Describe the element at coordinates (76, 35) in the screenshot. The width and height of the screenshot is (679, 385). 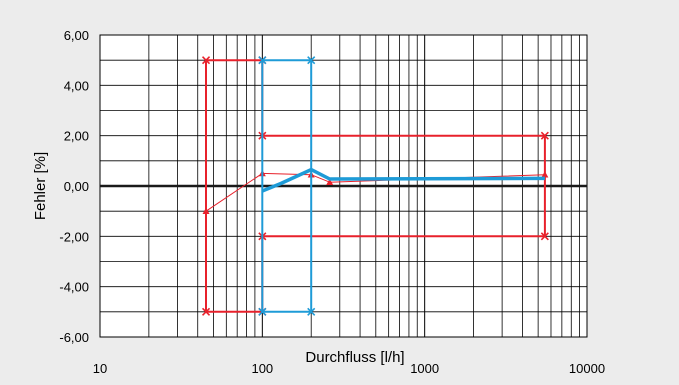
I see `y-tick-label: 6,00` at that location.